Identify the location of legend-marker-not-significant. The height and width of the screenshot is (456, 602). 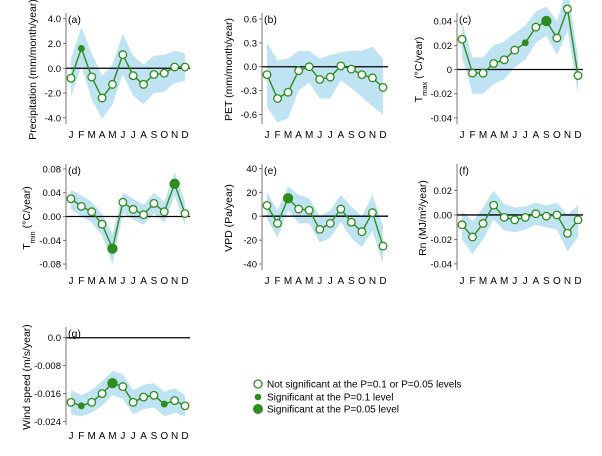
(258, 384).